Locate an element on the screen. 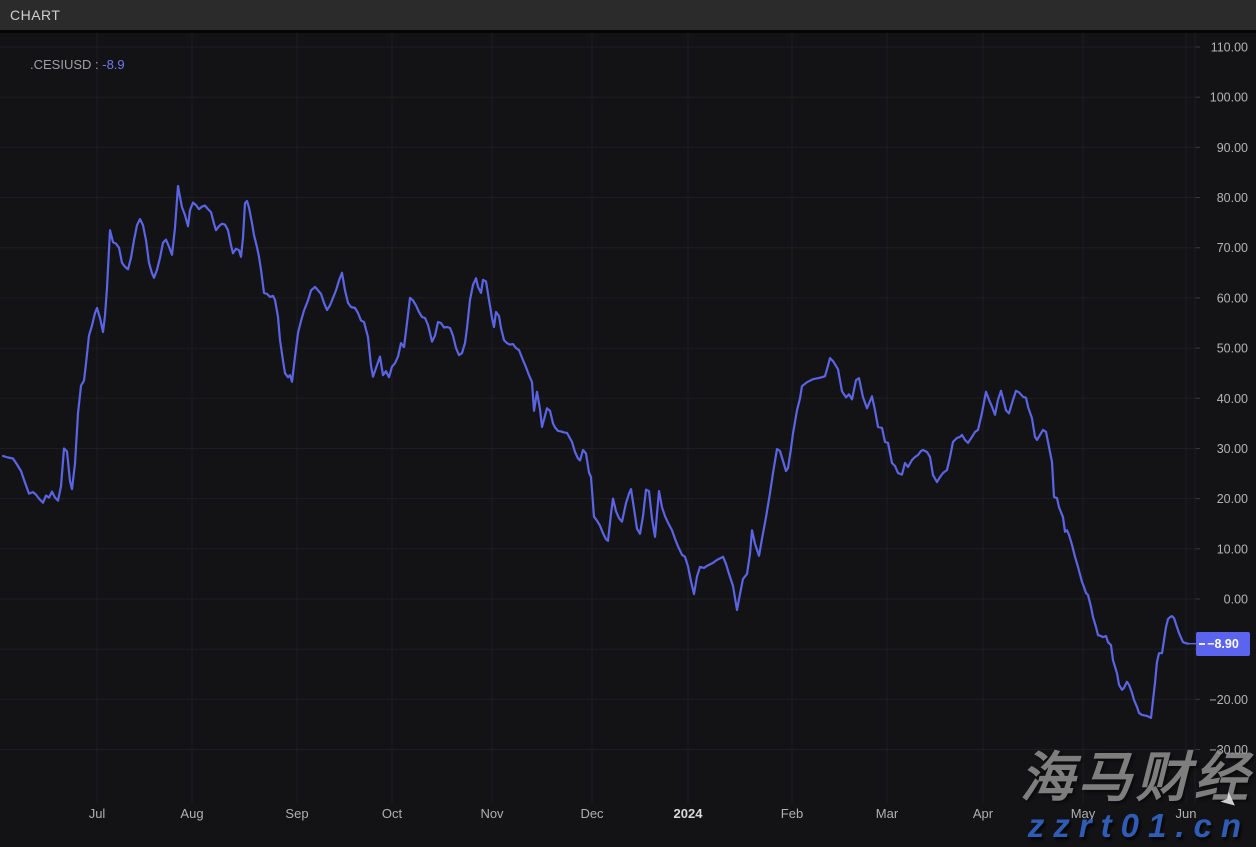 This screenshot has width=1256, height=847. y-axis-label: −30.00 is located at coordinates (1228, 750).